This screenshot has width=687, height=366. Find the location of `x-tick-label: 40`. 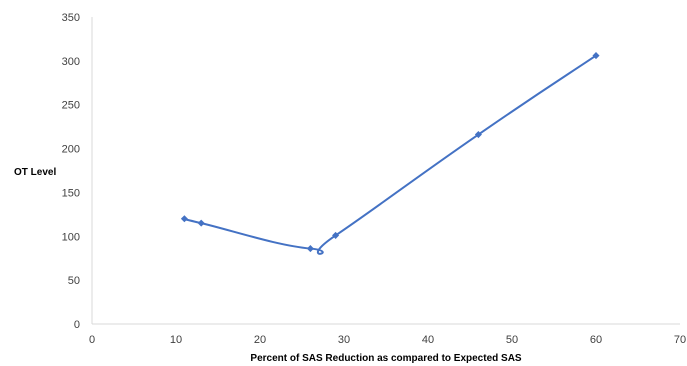

x-tick-label: 40 is located at coordinates (428, 340).